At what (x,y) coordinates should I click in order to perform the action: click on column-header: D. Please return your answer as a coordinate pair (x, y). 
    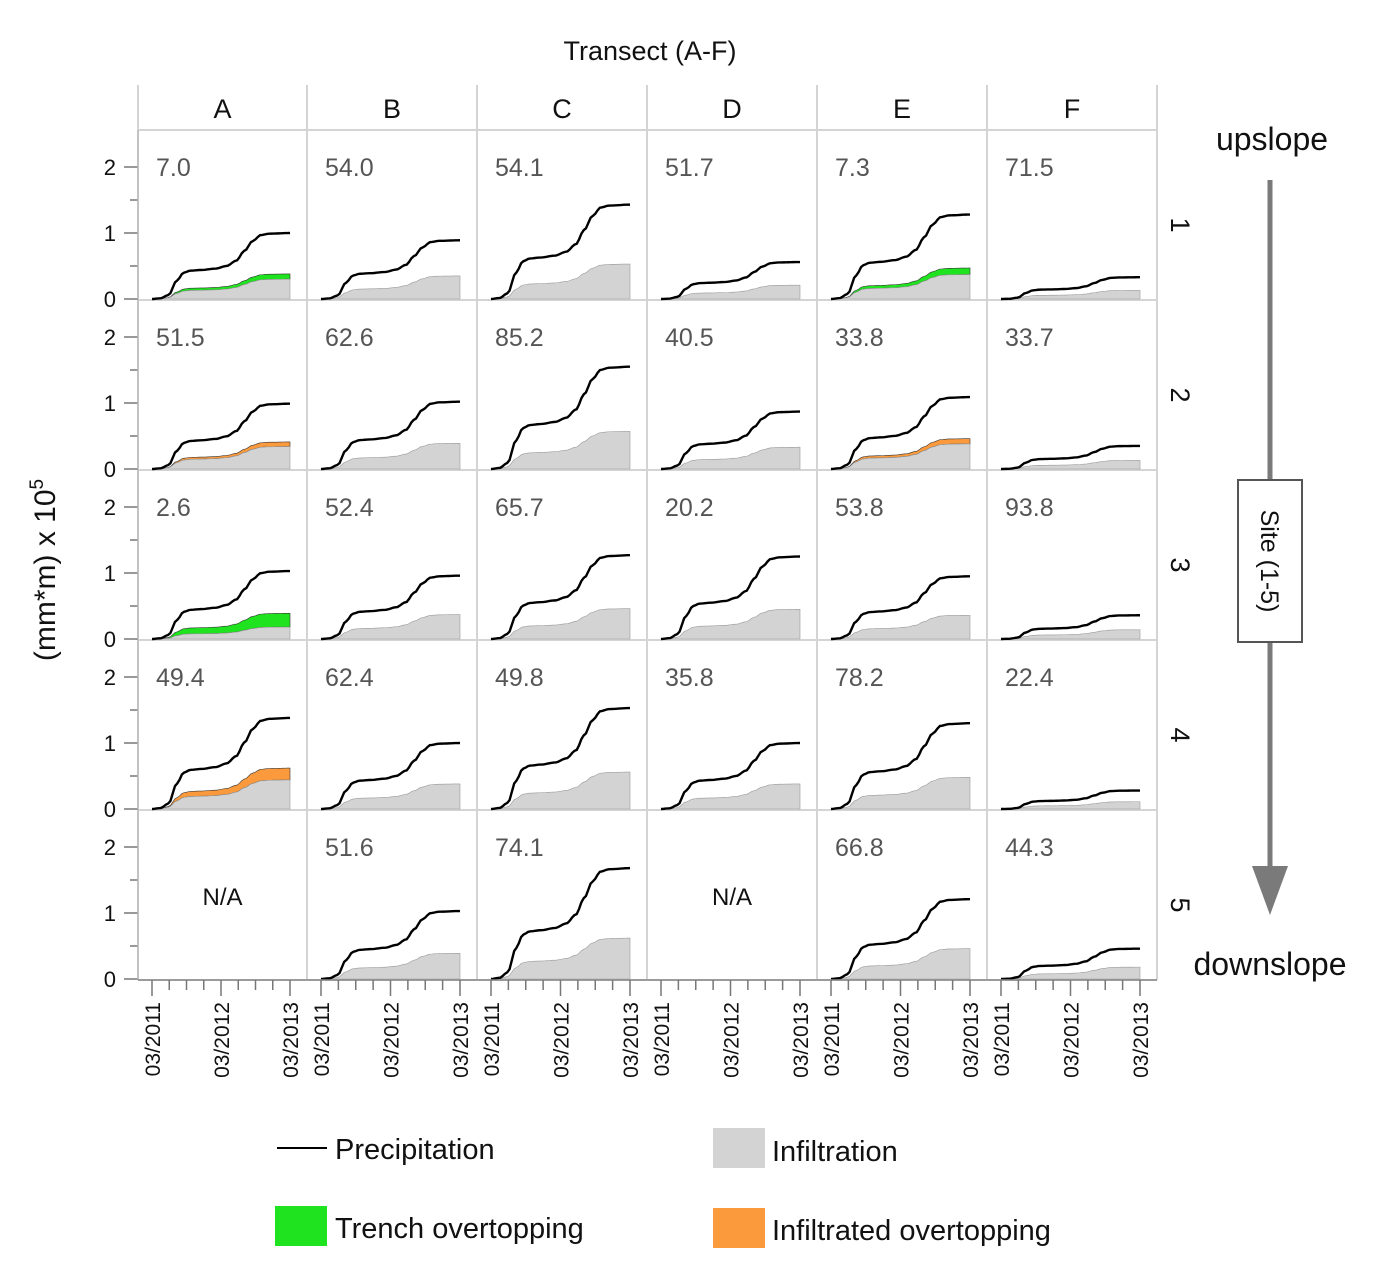
    Looking at the image, I should click on (732, 109).